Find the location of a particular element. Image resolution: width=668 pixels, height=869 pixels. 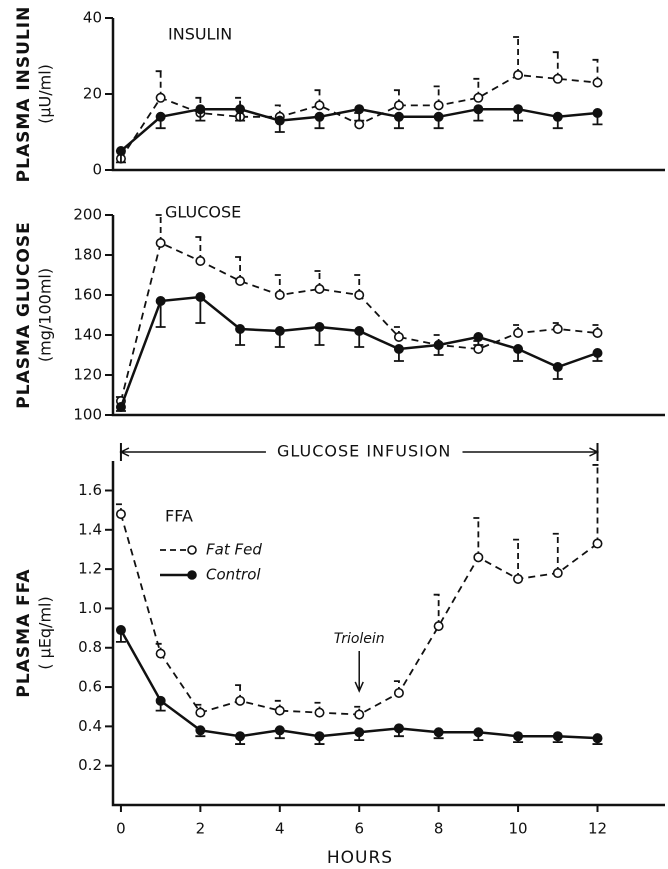

y-axis-units: (mg/100ml) is located at coordinates (45, 315).